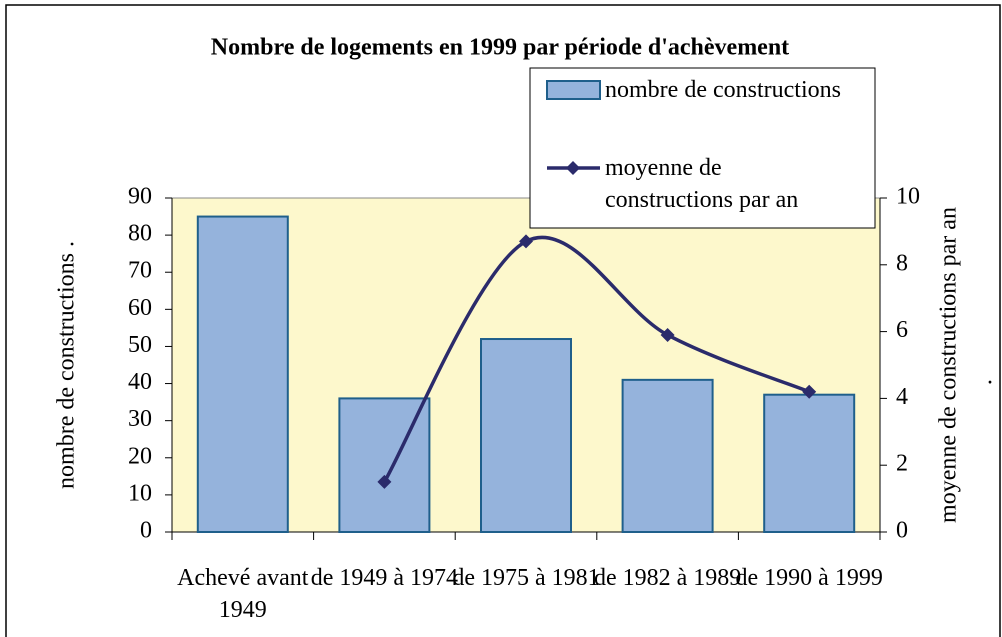 The width and height of the screenshot is (1002, 637). Describe the element at coordinates (526, 578) in the screenshot. I see `x-tick-label: de 1975 à 1981` at that location.